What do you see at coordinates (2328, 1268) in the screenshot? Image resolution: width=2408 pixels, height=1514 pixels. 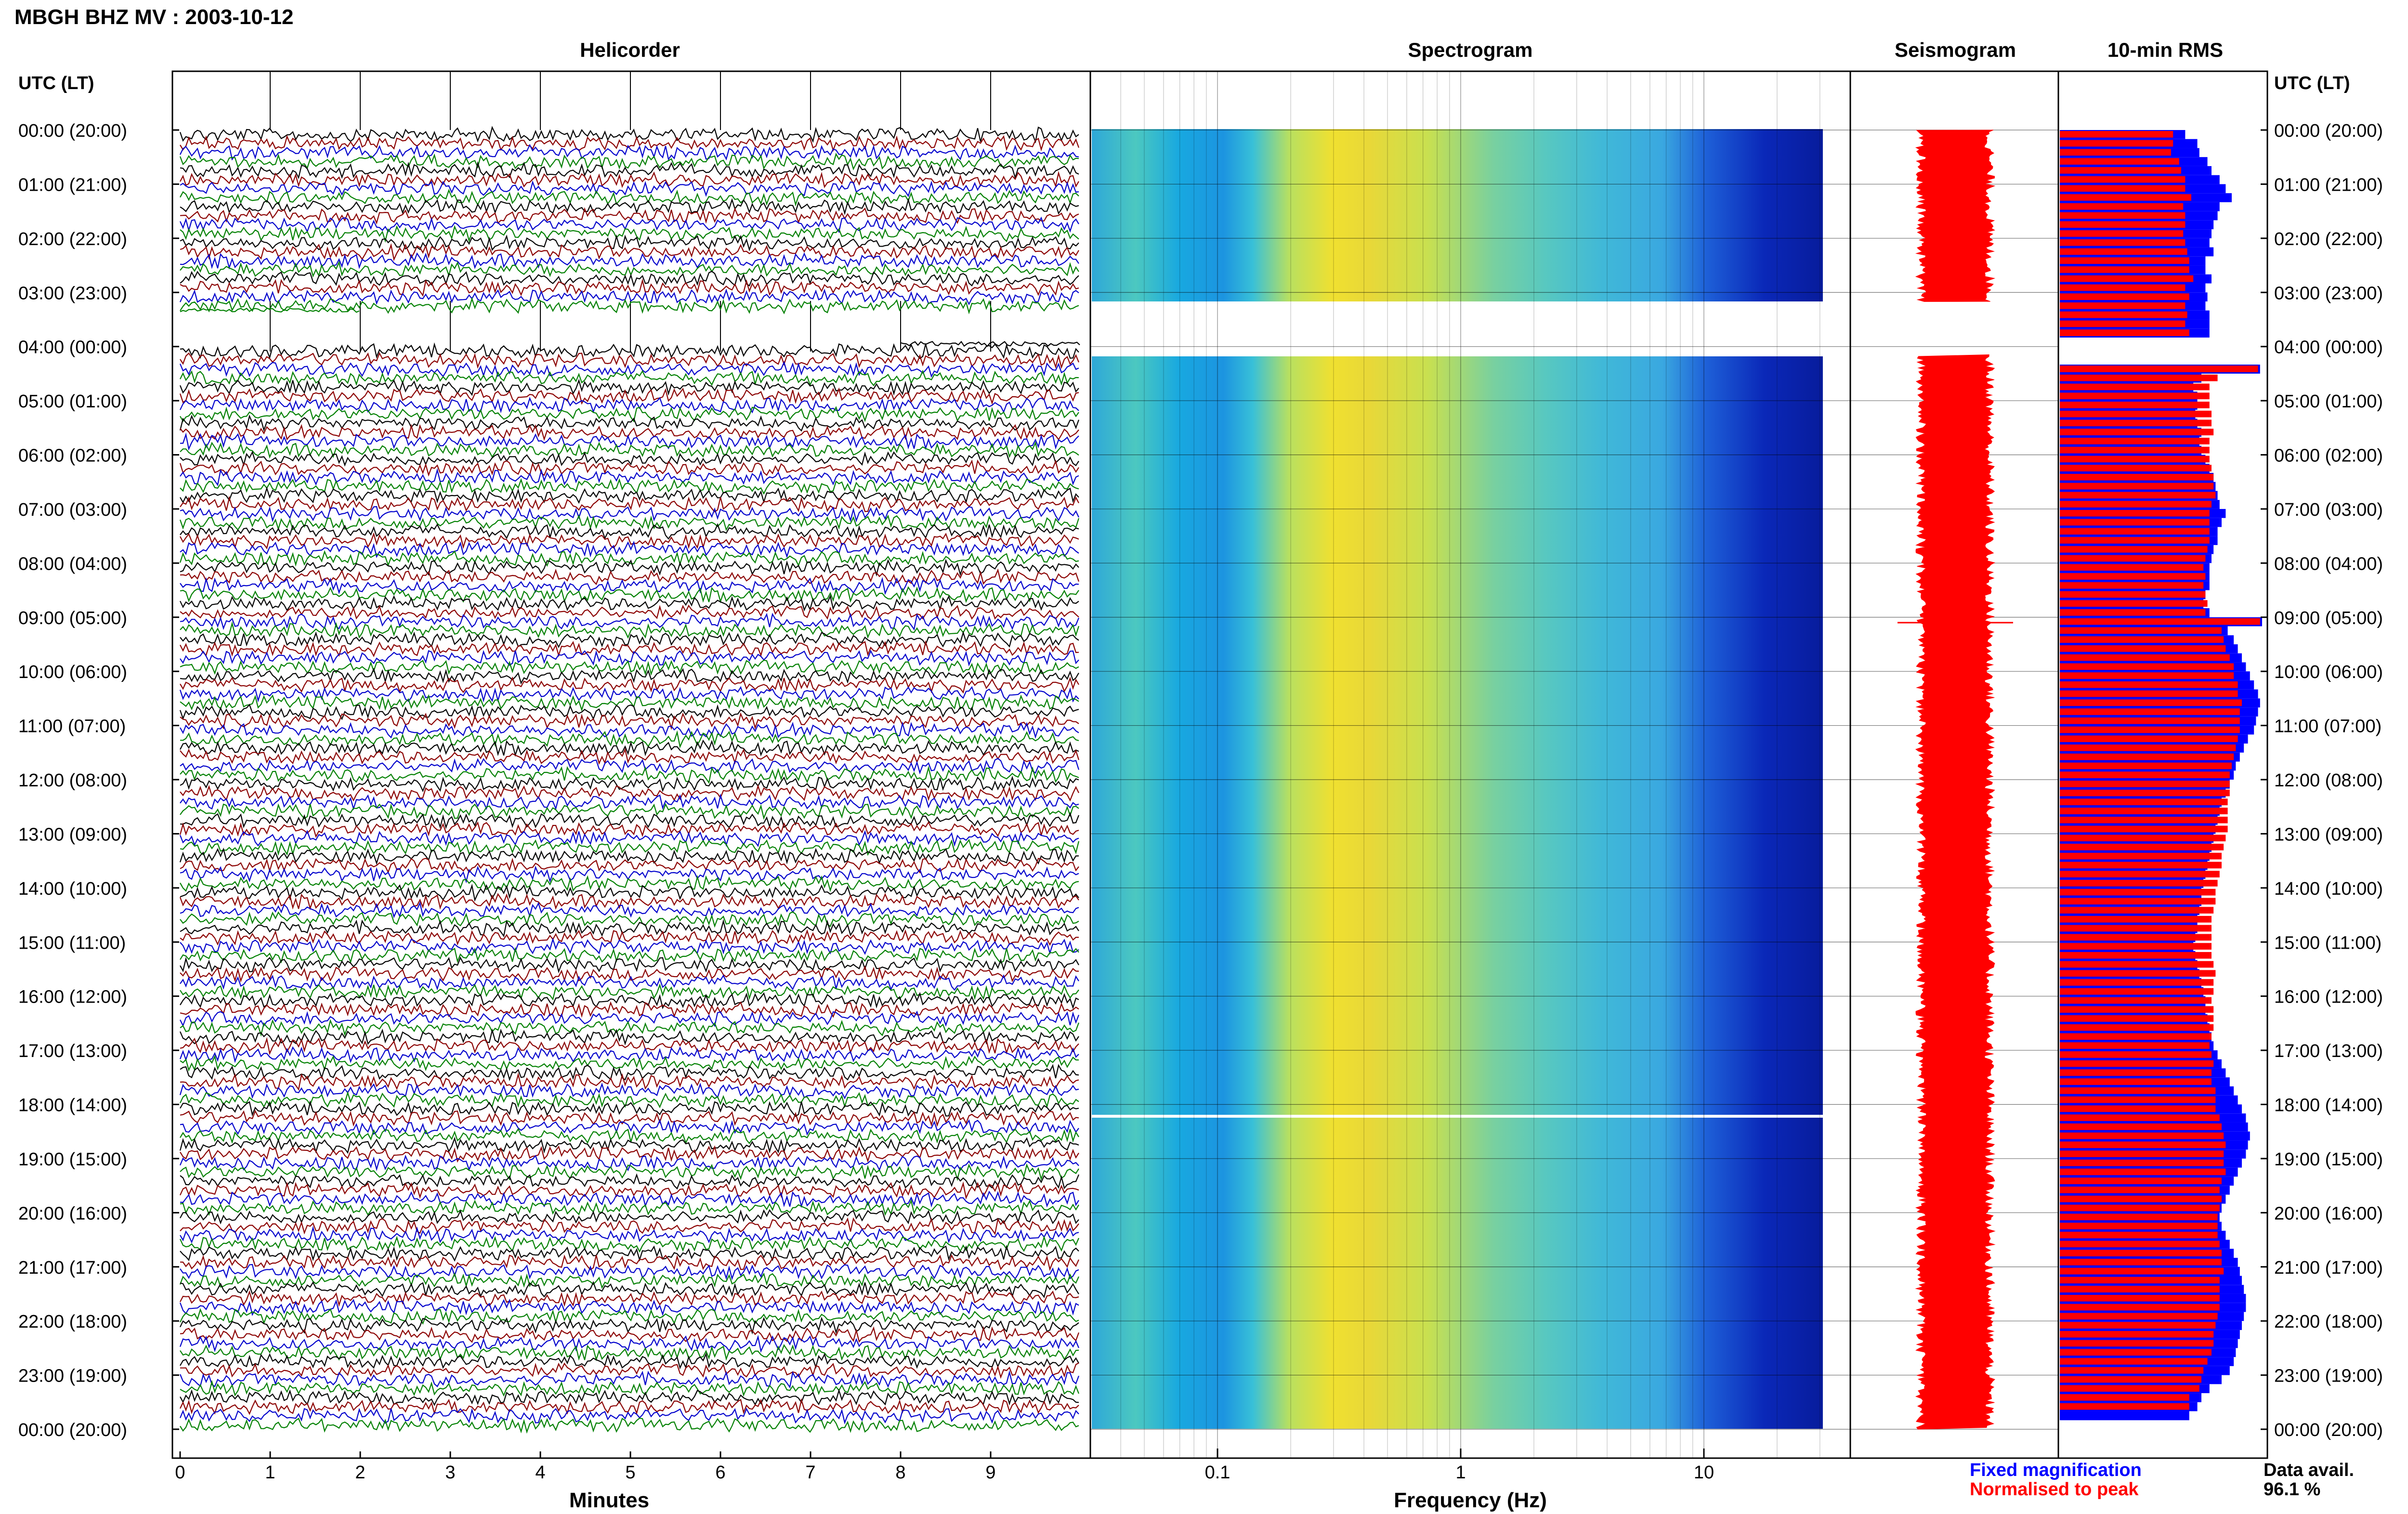 I see `time-label-right: 21:00 (17:00)` at bounding box center [2328, 1268].